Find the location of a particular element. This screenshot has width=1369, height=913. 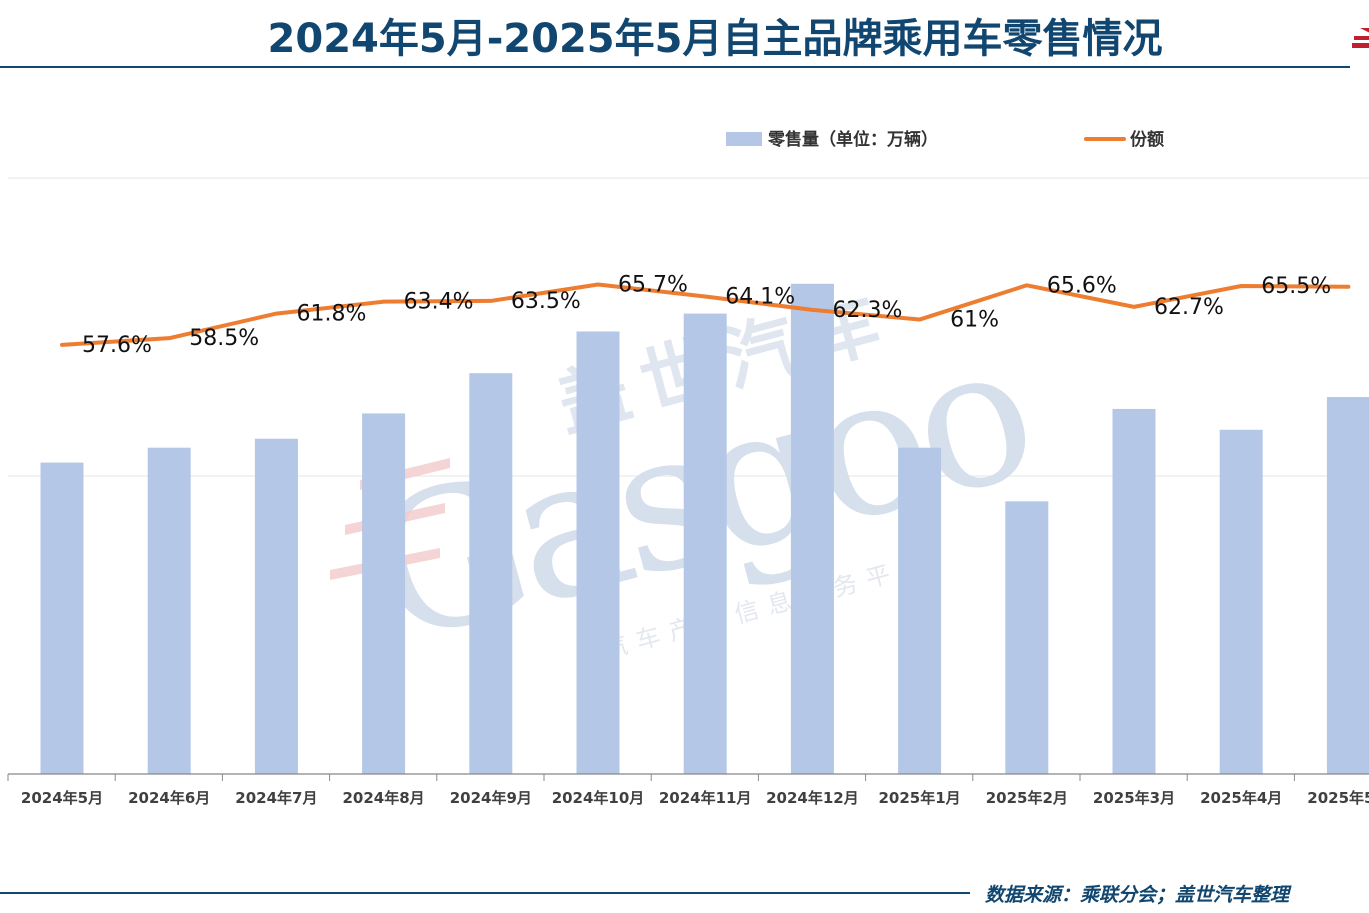

share-data-label: 63.5% is located at coordinates (546, 301).